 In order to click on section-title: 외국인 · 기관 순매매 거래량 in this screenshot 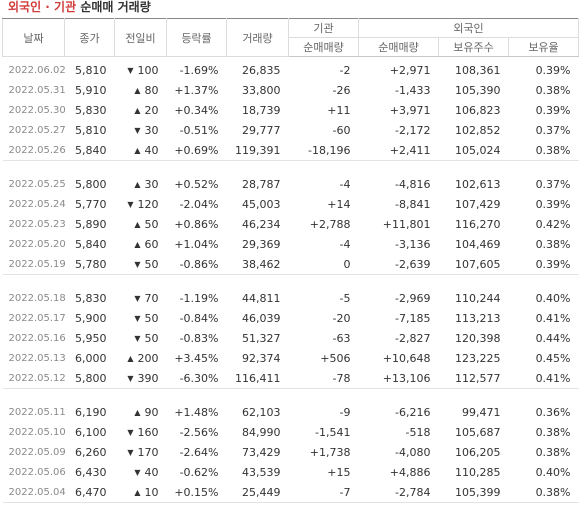, I will do `click(79, 8)`.